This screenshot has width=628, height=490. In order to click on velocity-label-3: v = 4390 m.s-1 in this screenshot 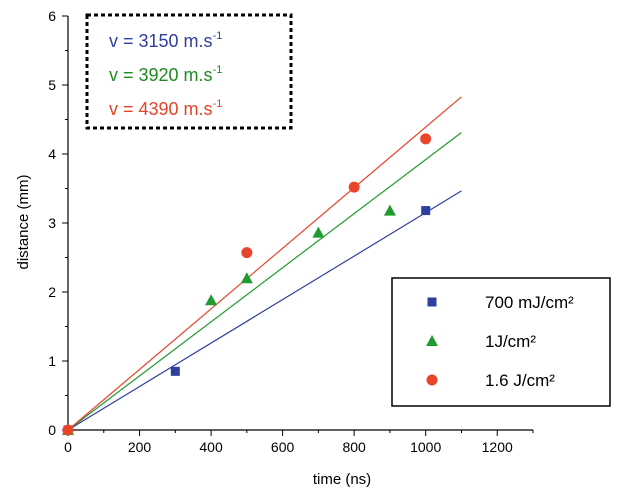, I will do `click(165, 108)`.